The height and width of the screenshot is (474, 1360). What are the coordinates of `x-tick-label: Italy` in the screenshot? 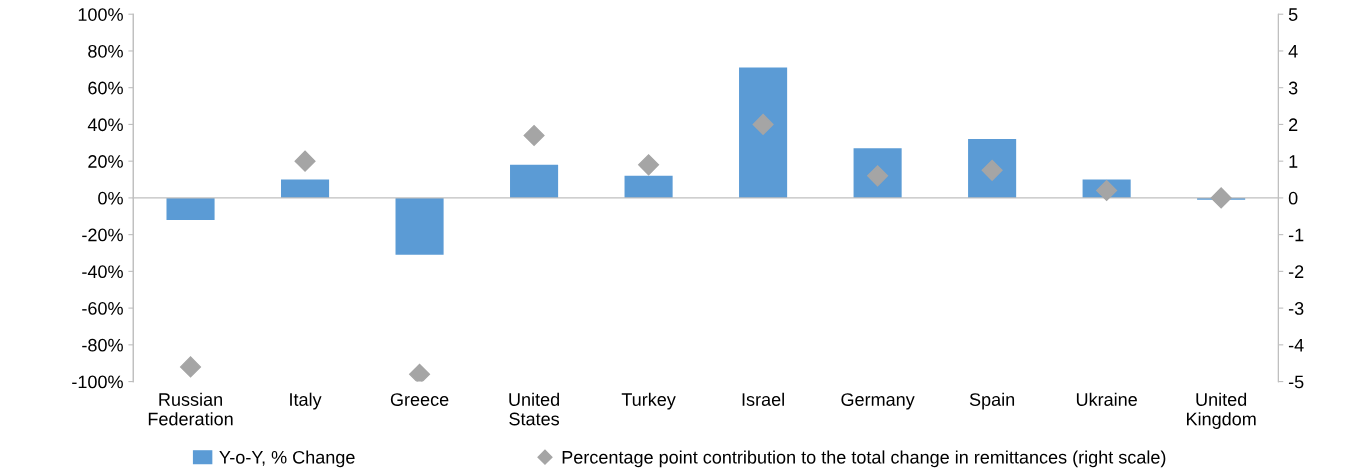 It's located at (306, 401).